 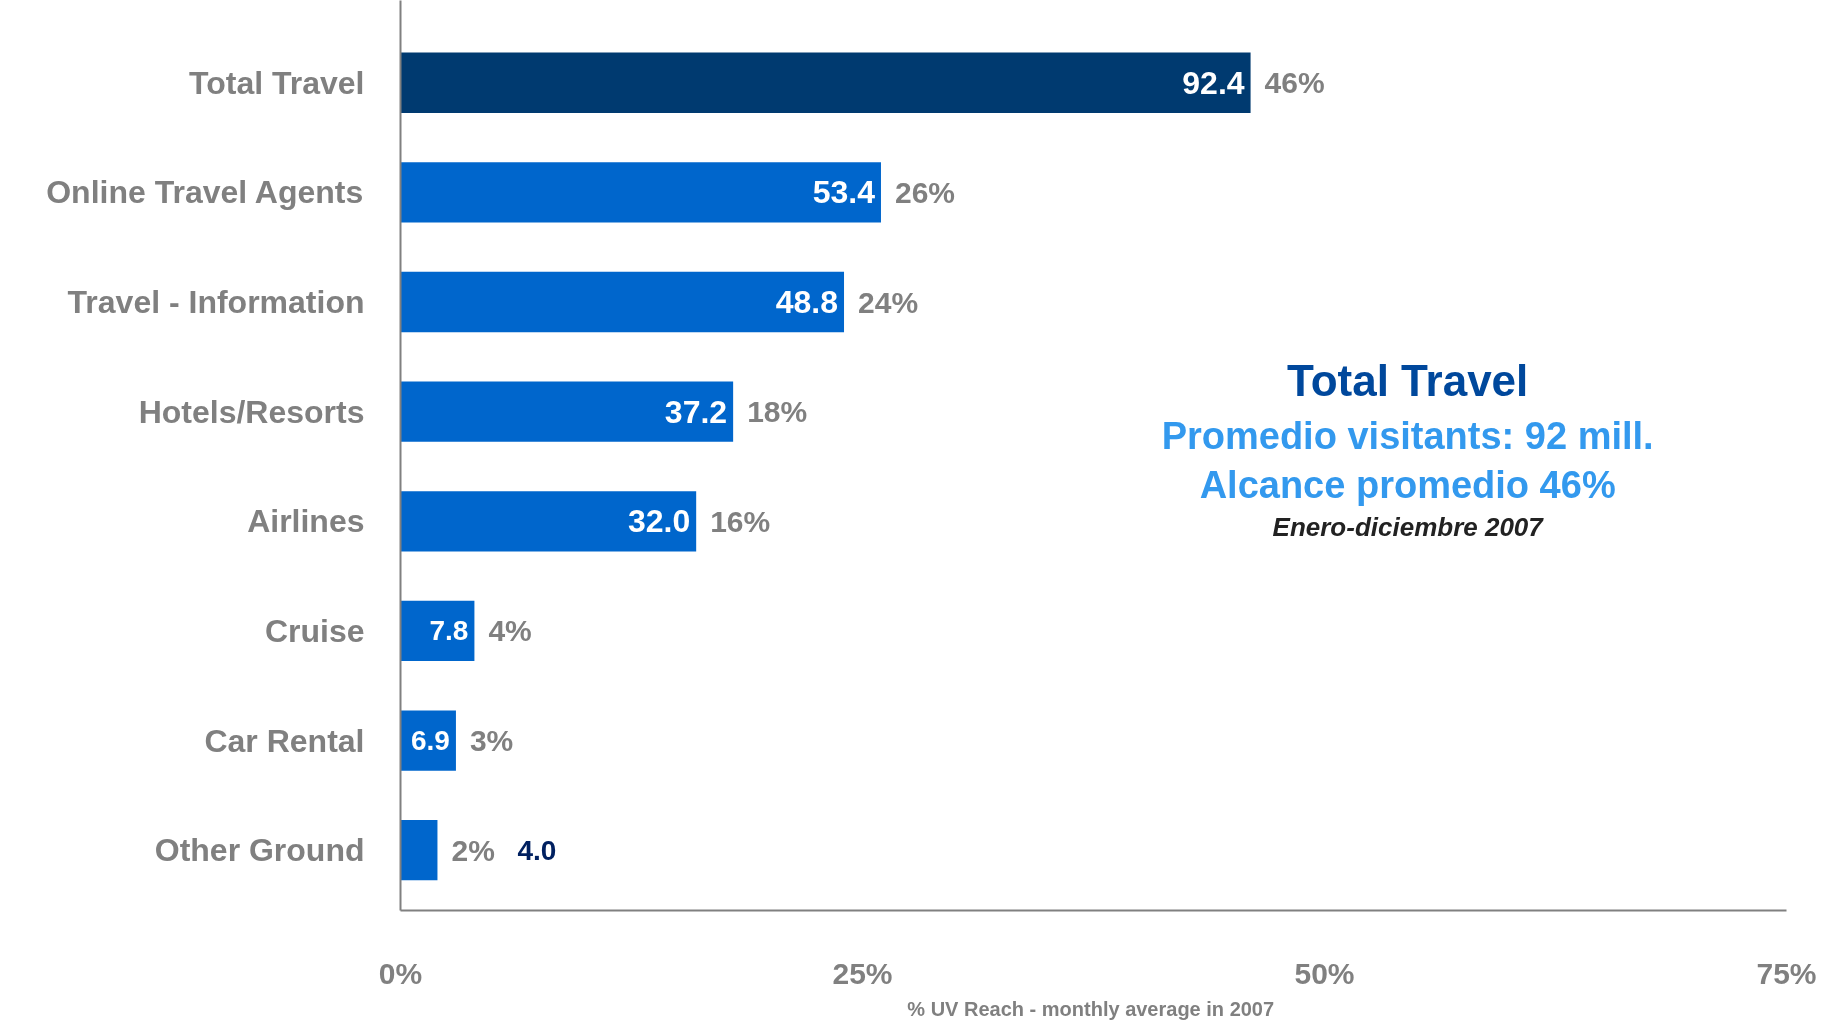 What do you see at coordinates (277, 82) in the screenshot?
I see `y-tick-label: Total Travel` at bounding box center [277, 82].